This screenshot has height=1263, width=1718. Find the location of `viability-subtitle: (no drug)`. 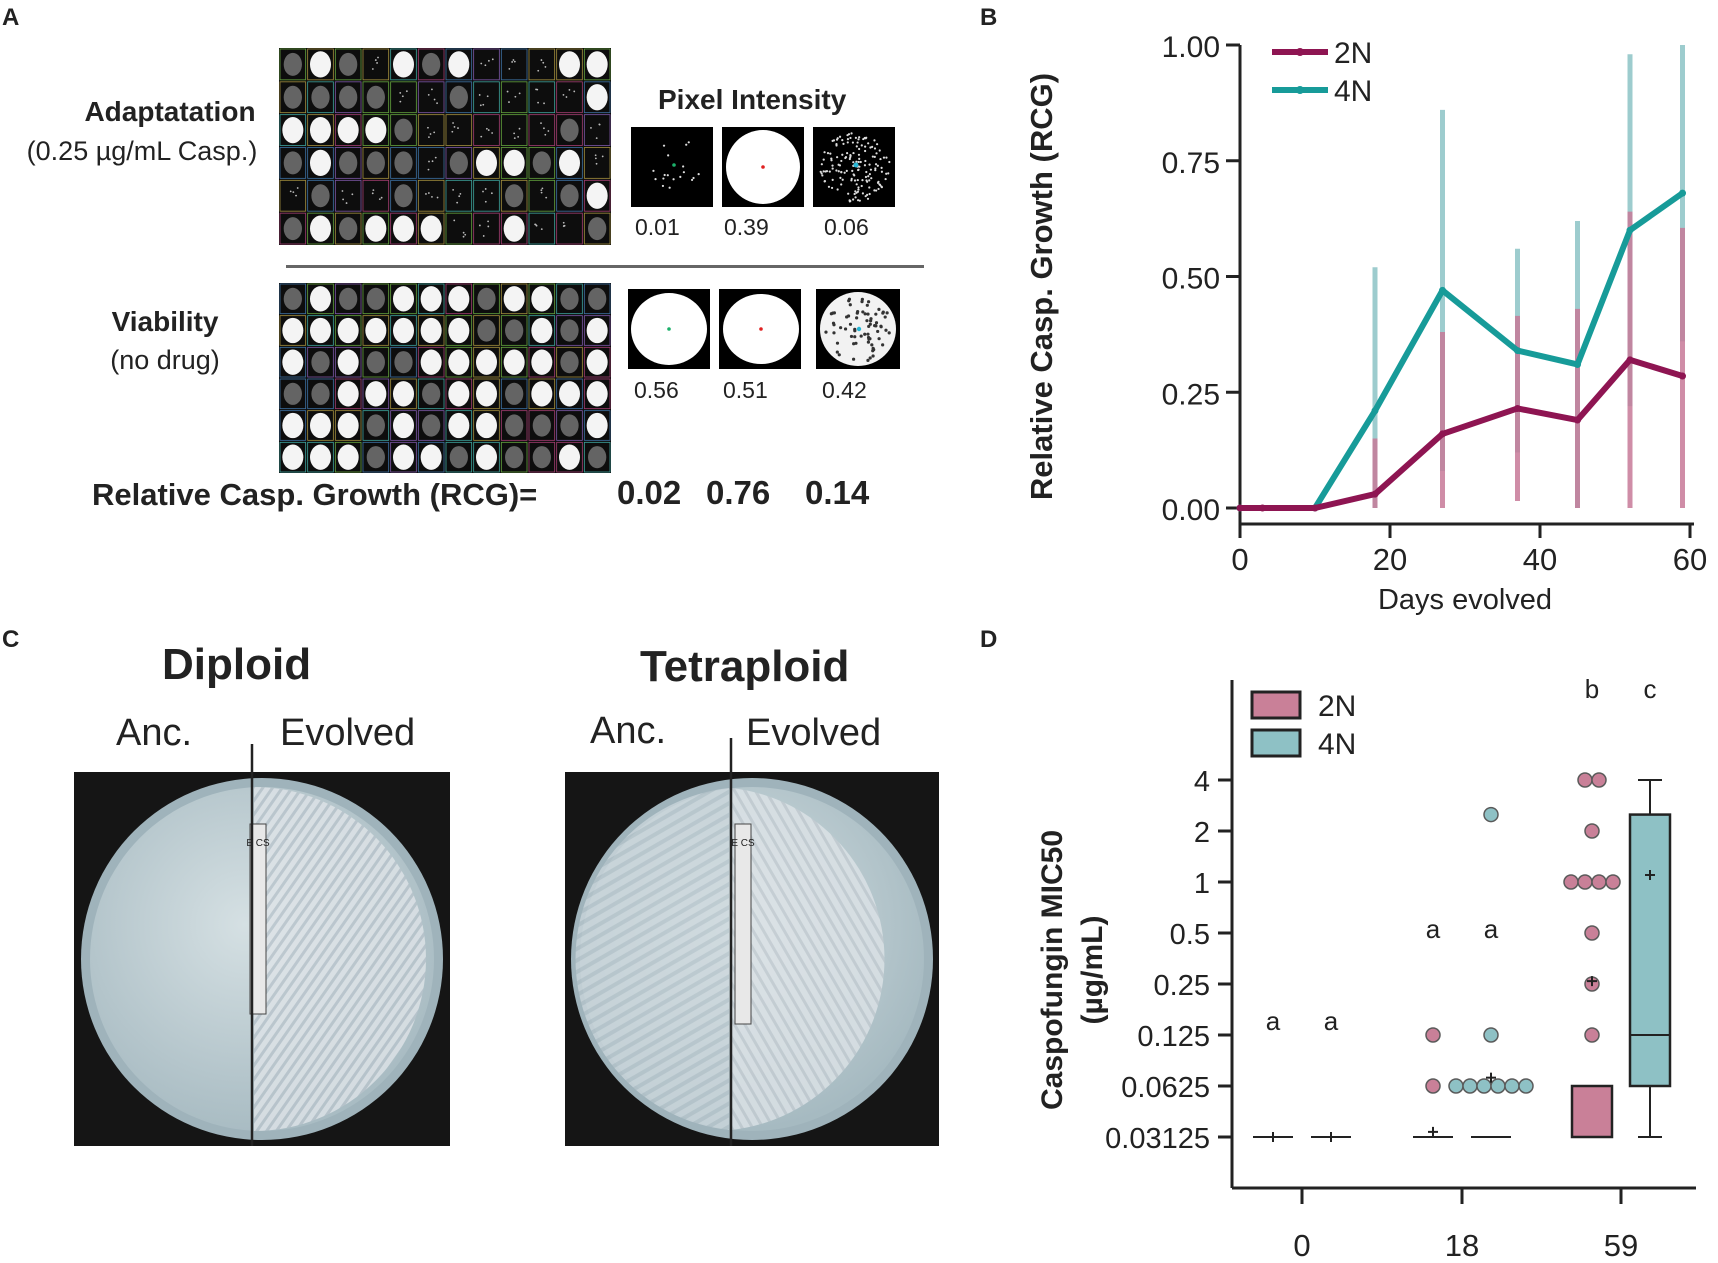

viability-subtitle: (no drug) is located at coordinates (165, 360).